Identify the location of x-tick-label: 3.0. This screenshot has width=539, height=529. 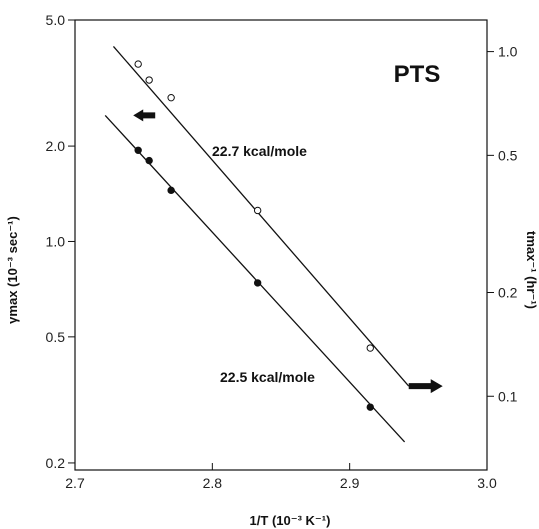
(487, 483).